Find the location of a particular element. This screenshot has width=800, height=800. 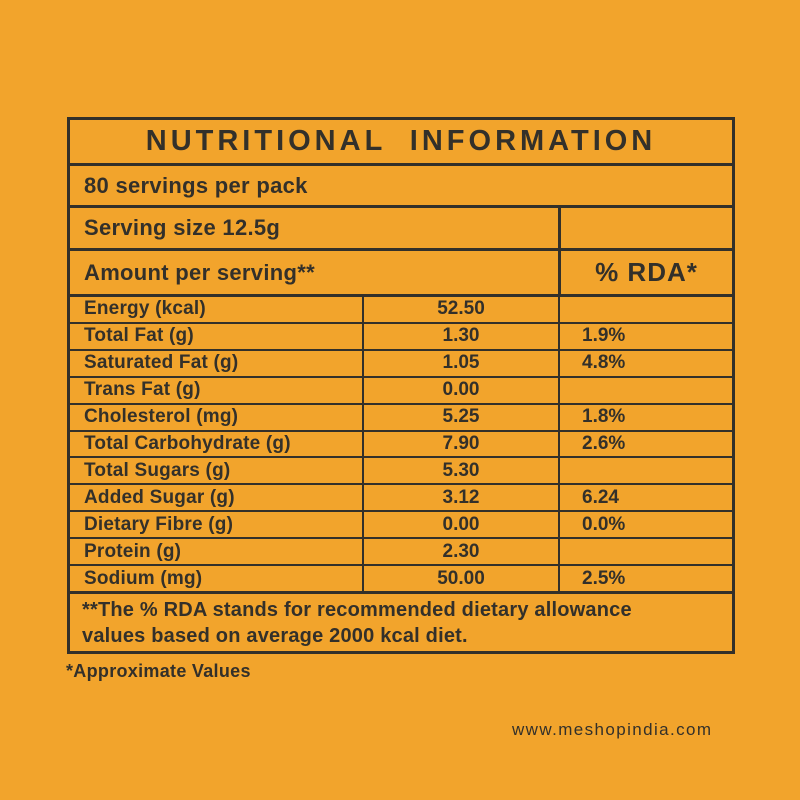

serving-size-row: Serving size 12.5g is located at coordinates (401, 229).